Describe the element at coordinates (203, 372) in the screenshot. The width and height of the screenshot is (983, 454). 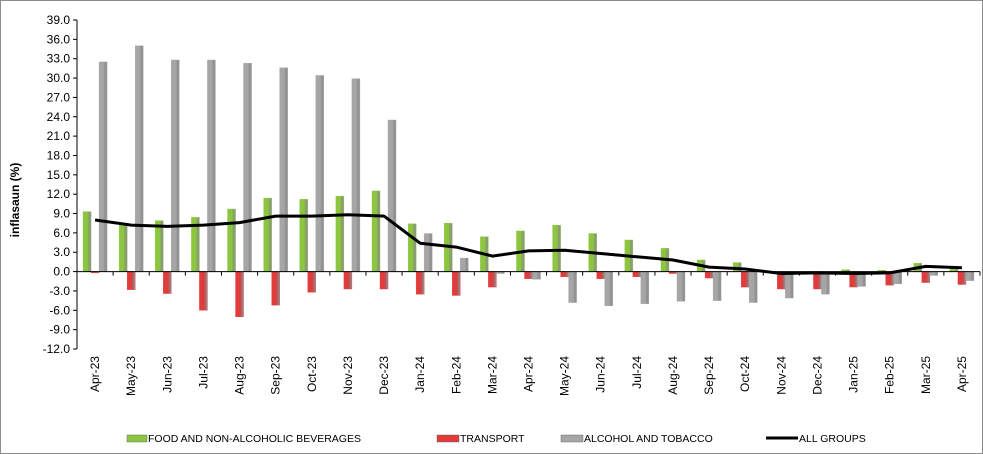
I see `x-tick-label: Jul-23` at that location.